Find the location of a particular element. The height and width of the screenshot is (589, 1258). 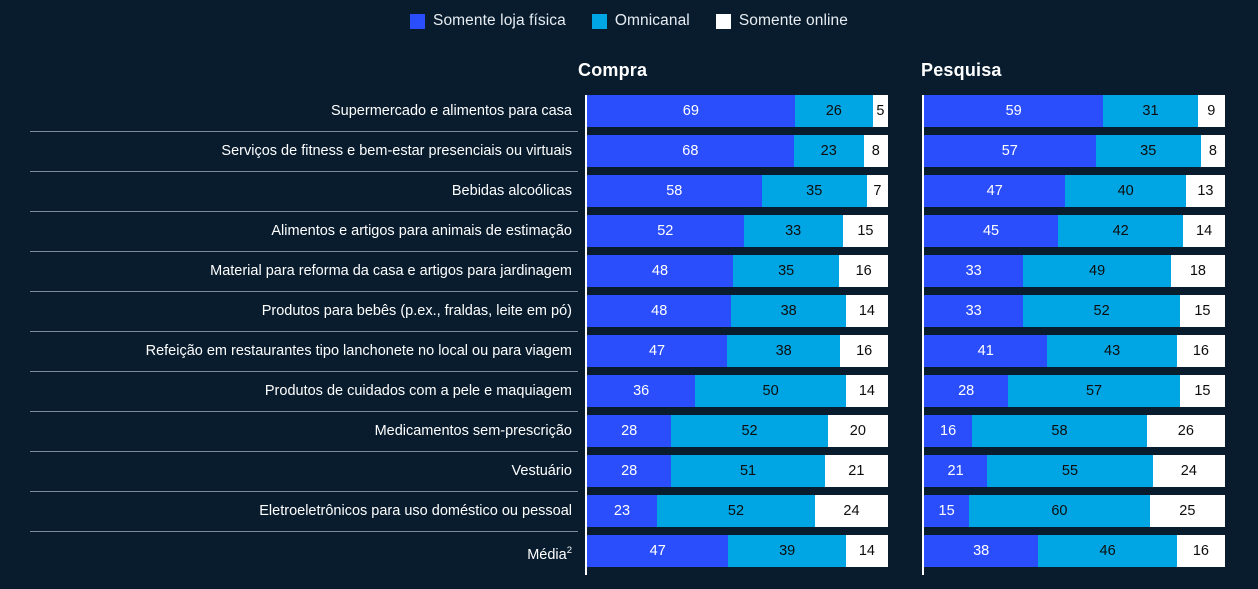

segment-omnichannel: 38 is located at coordinates (784, 351).